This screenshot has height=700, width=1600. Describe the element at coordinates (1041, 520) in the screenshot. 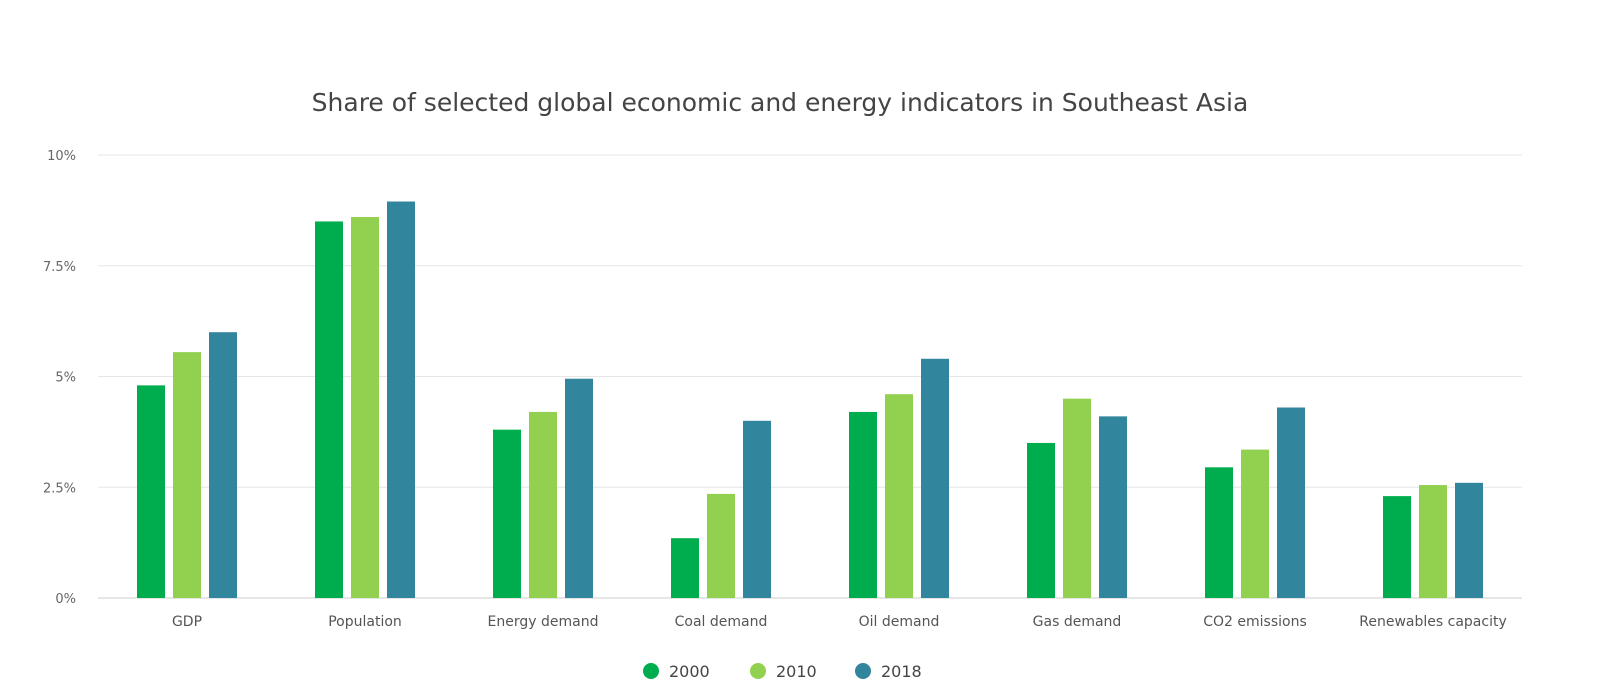

I see `bar-2000-gas-demand` at that location.